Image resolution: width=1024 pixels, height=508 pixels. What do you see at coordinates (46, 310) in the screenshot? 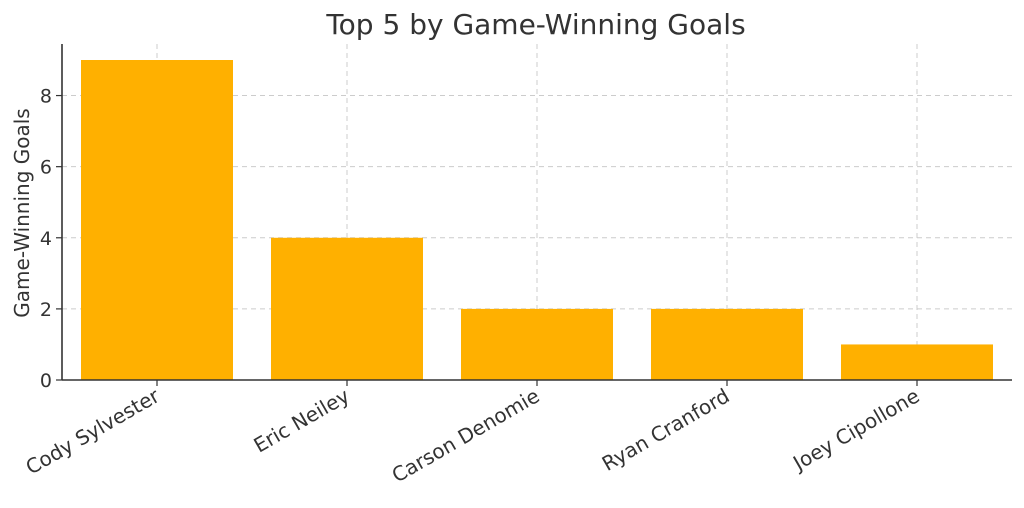
I see `y-tick-label: 2` at bounding box center [46, 310].